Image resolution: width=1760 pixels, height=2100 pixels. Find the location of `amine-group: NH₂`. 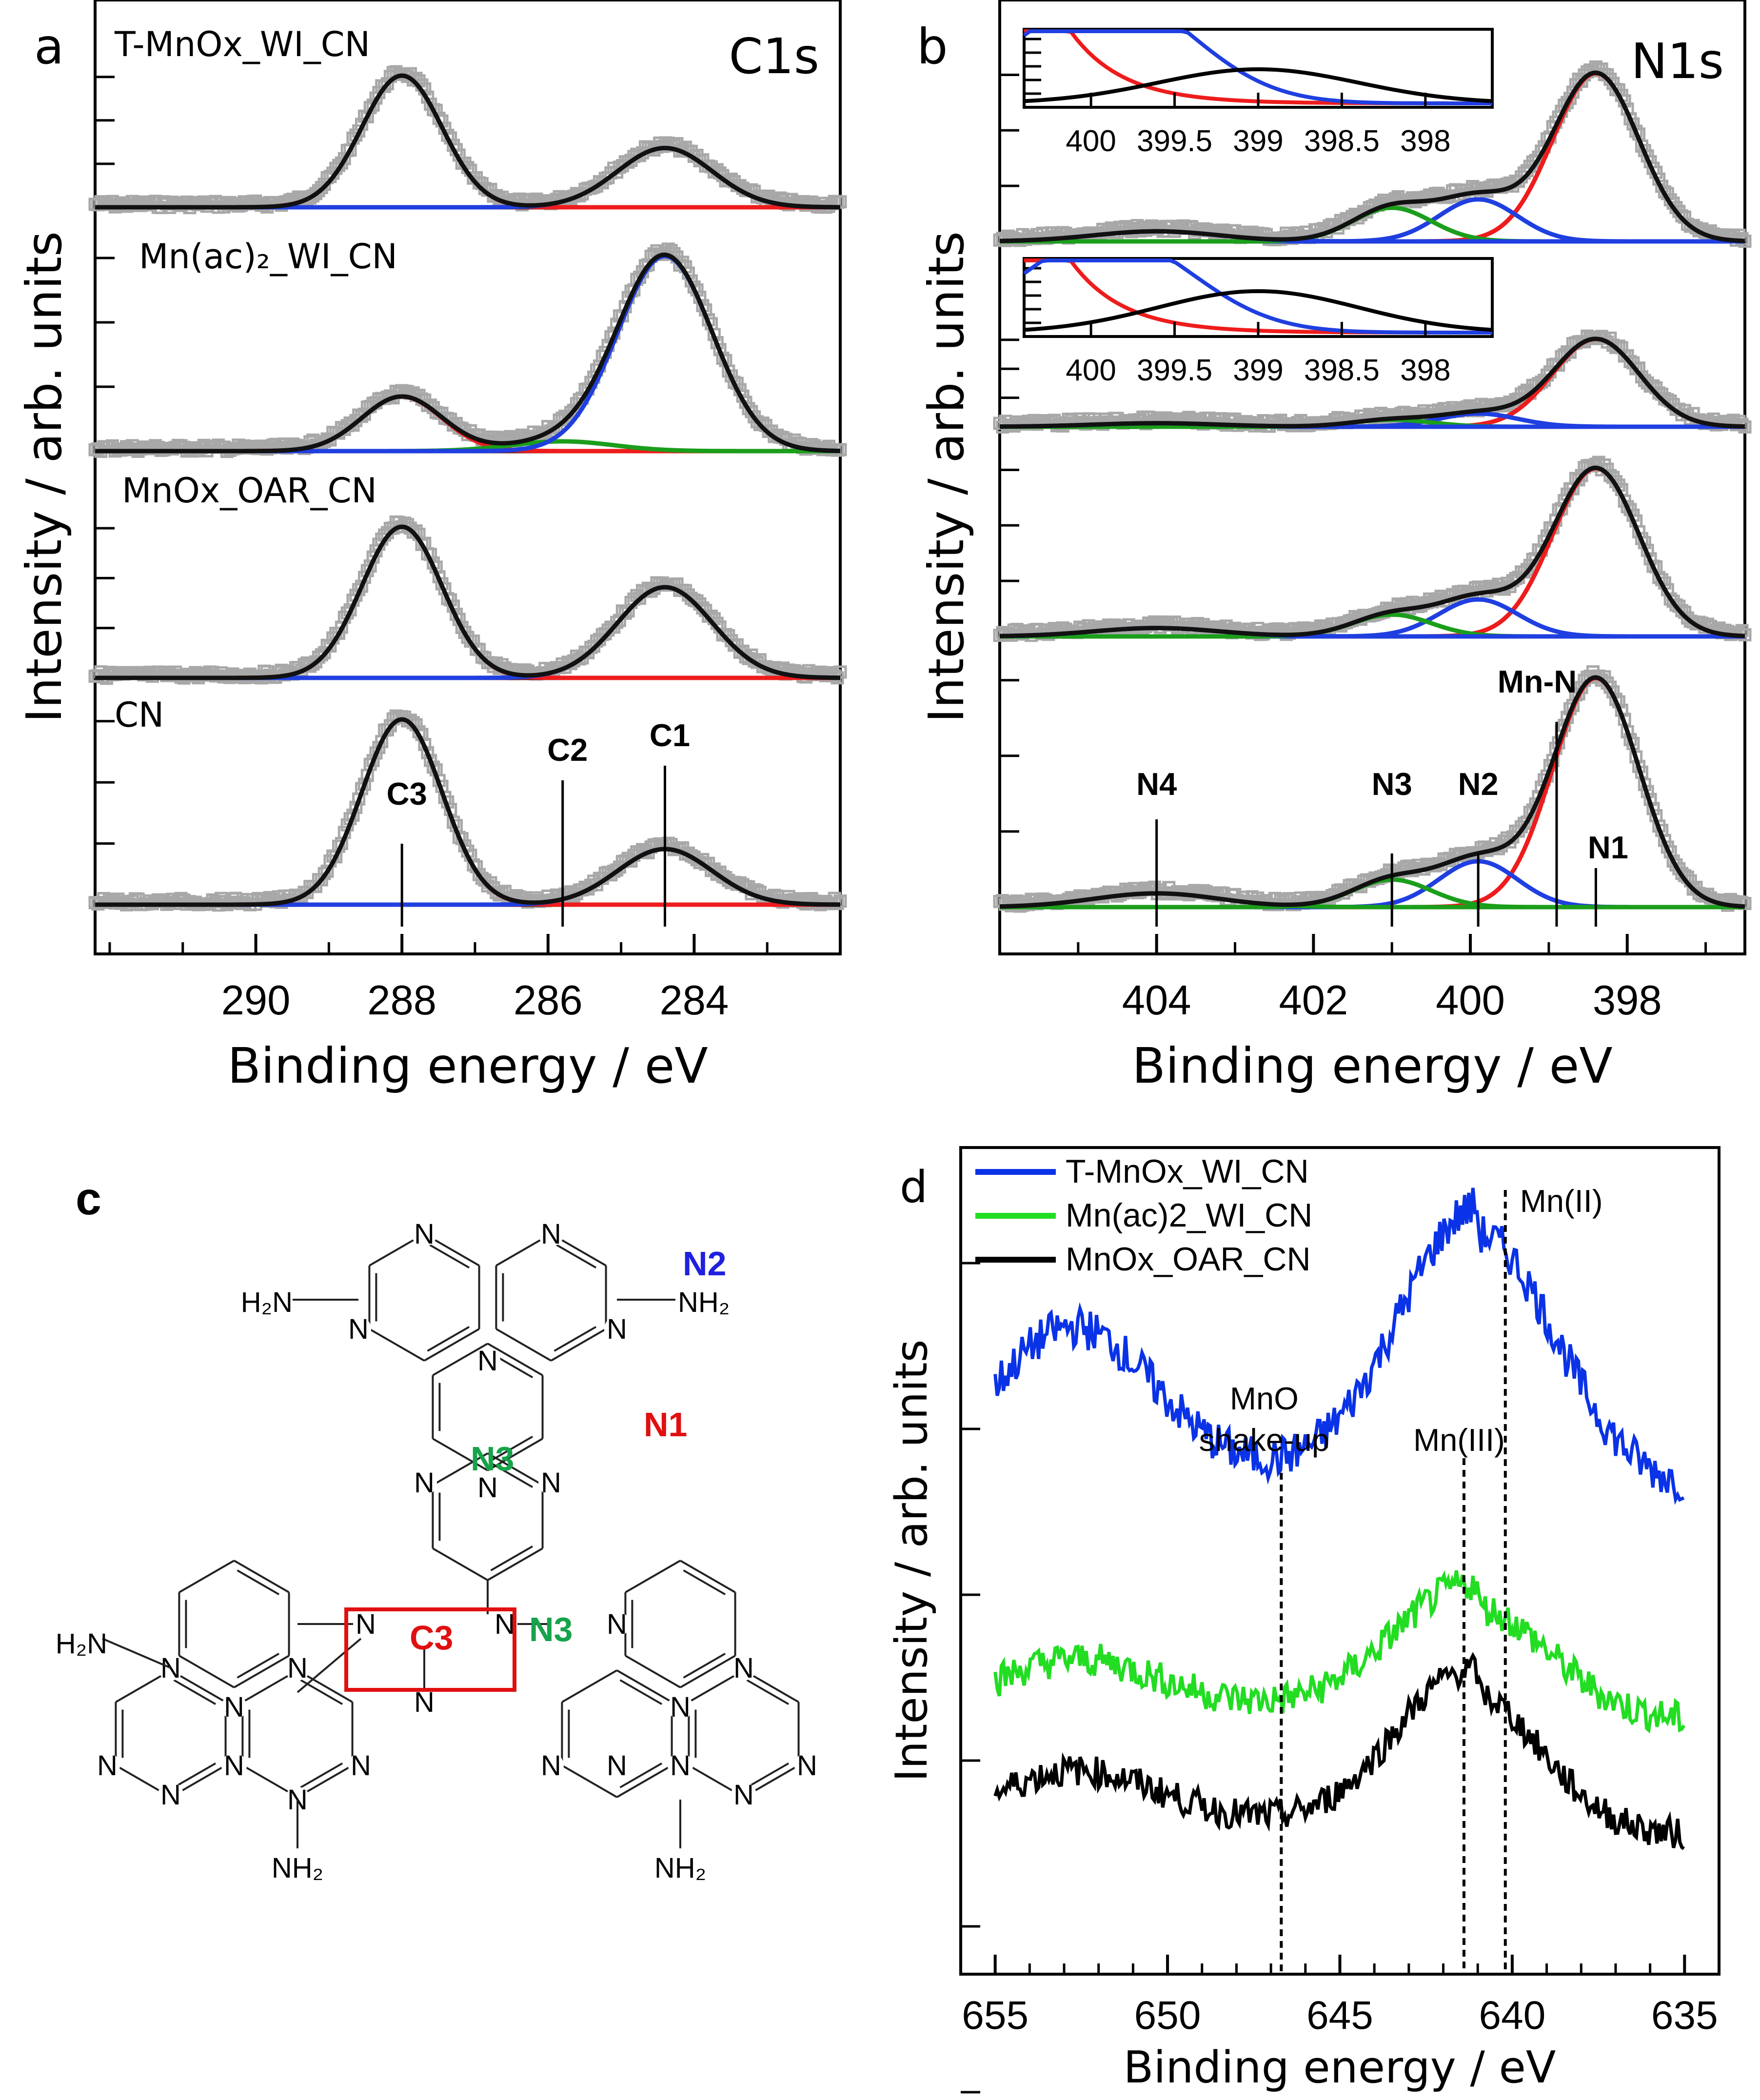

amine-group: NH₂ is located at coordinates (704, 1302).